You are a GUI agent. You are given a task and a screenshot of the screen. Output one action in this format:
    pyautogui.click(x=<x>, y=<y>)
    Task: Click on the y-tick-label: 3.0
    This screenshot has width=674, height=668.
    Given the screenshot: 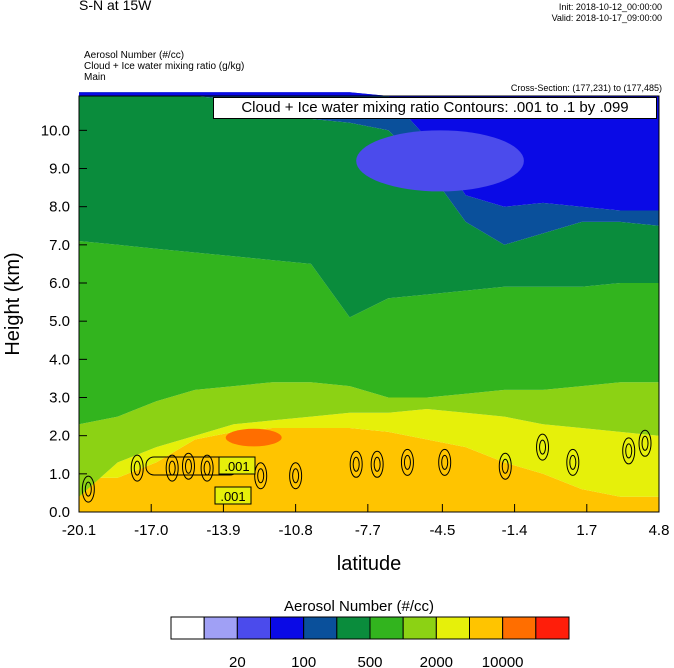 What is the action you would take?
    pyautogui.click(x=59, y=398)
    